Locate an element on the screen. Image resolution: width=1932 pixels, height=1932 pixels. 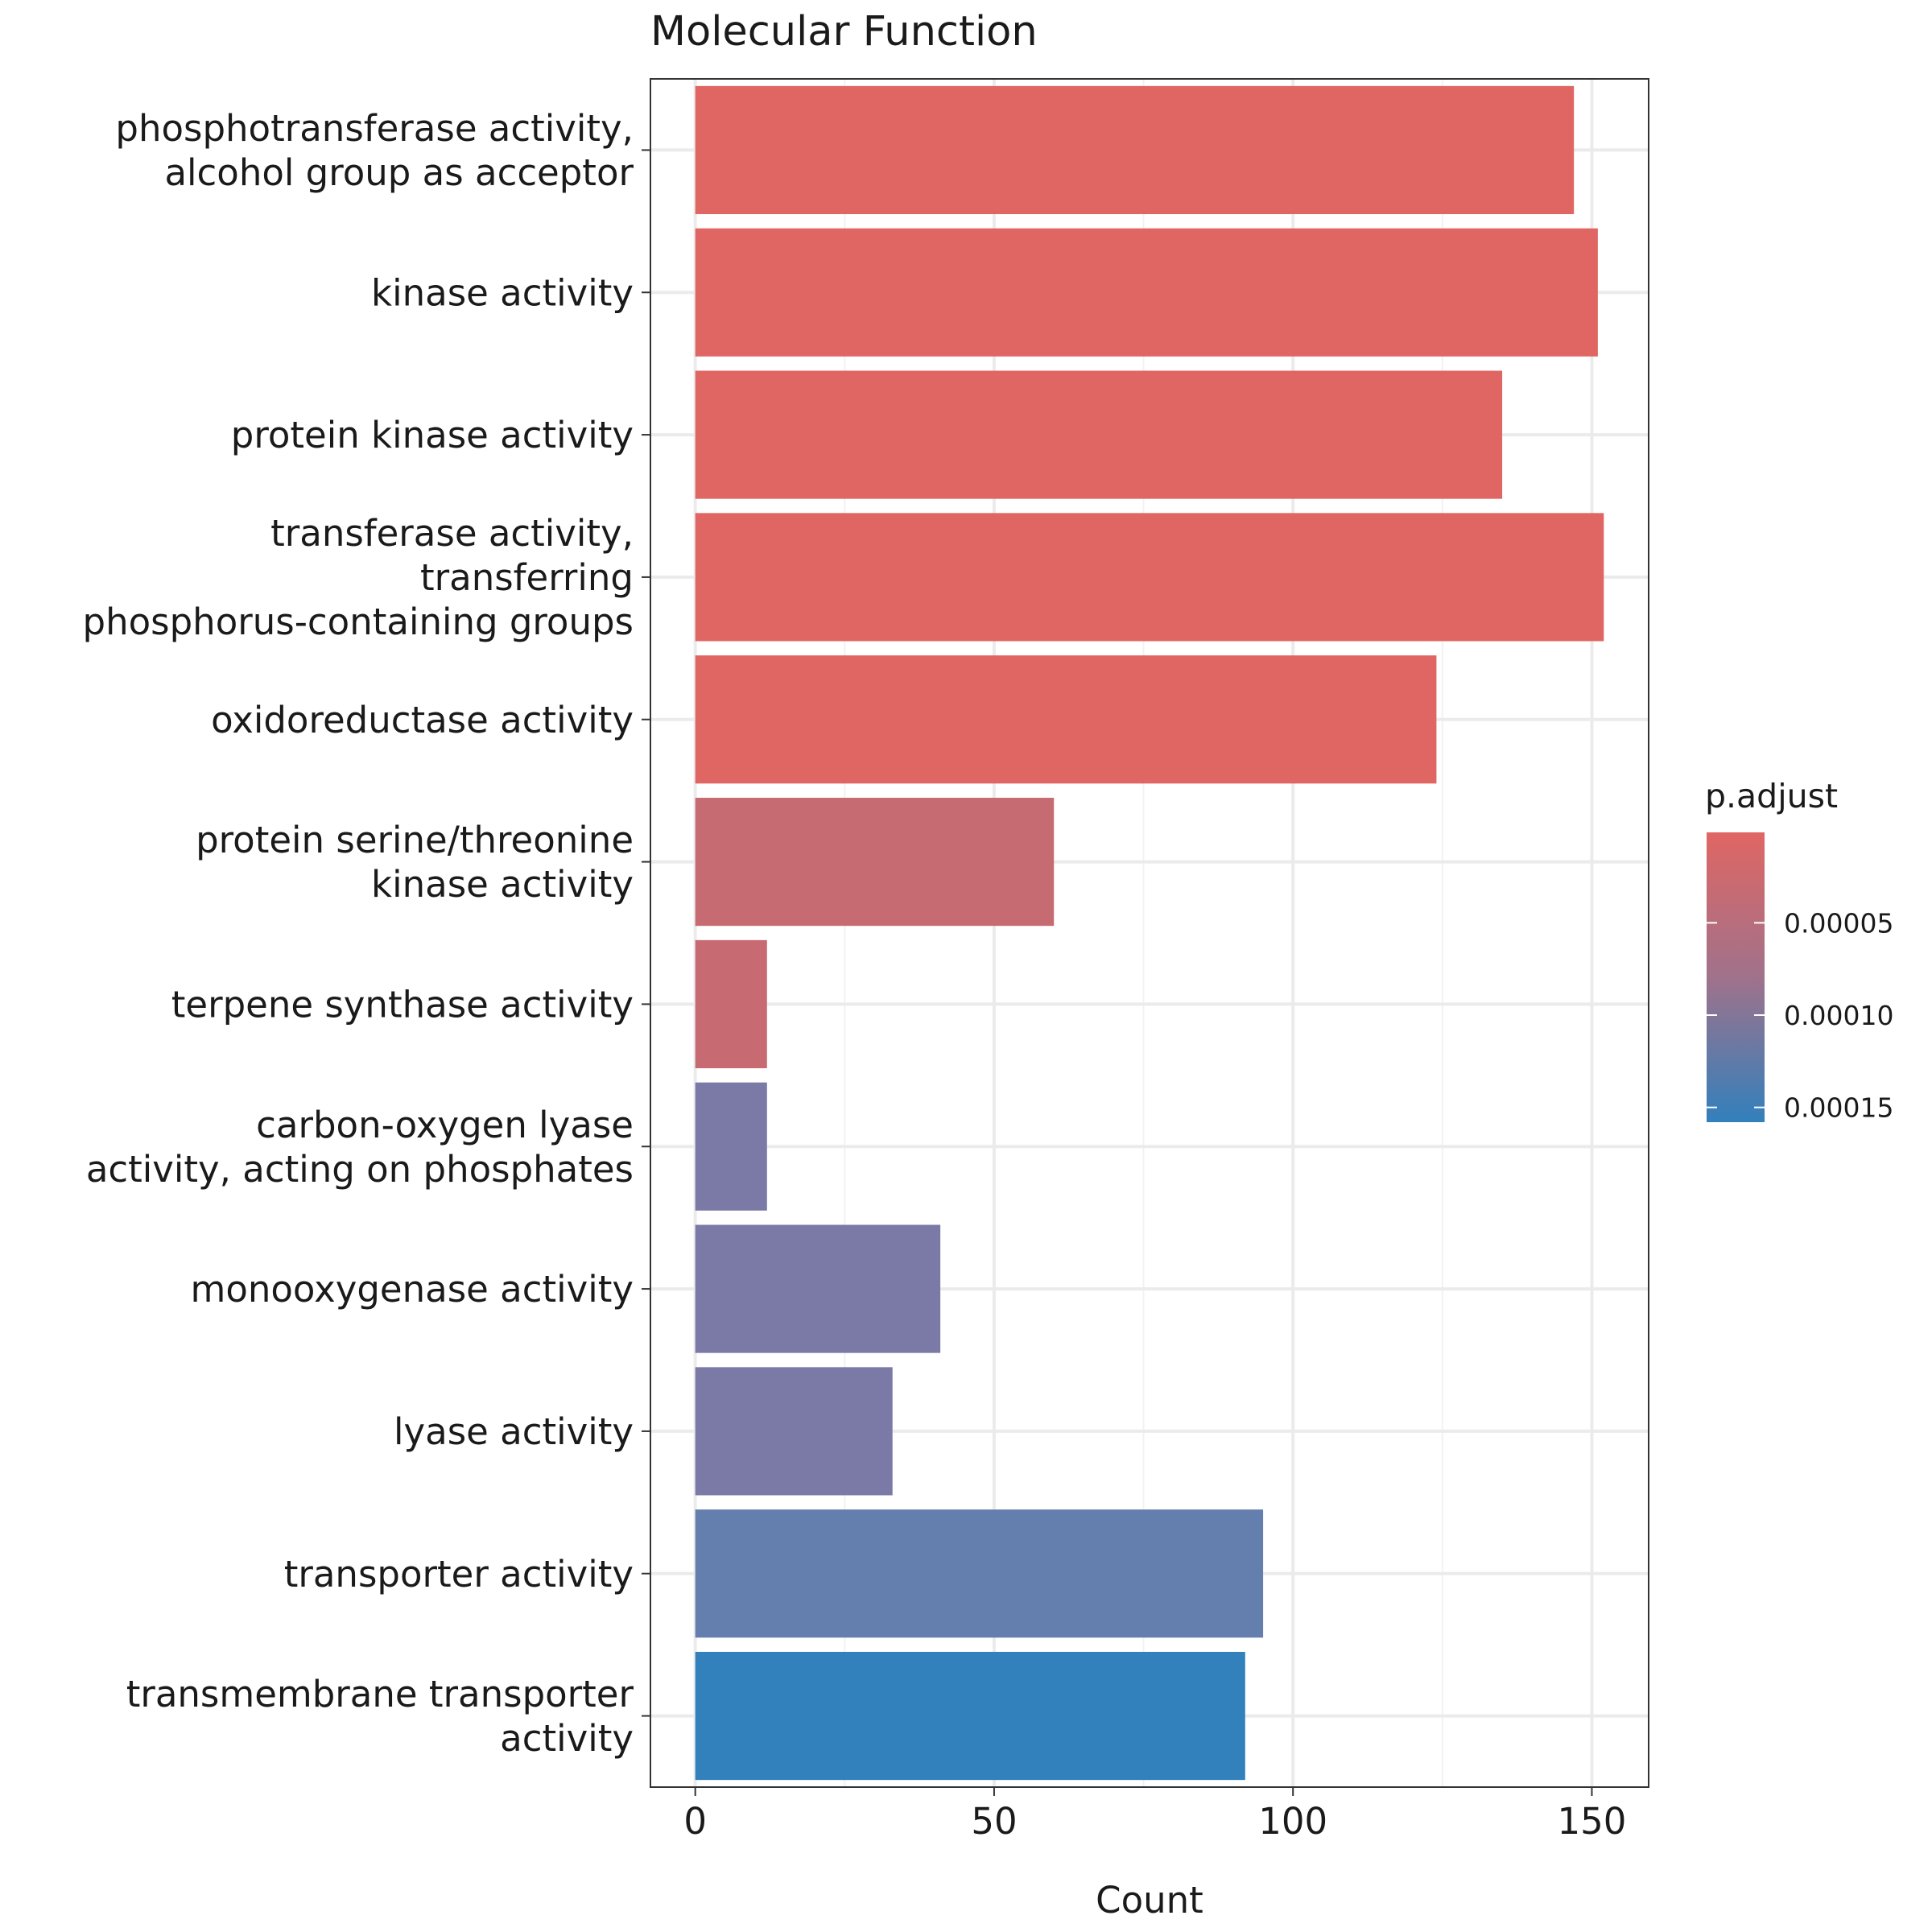
chart-title: Molecular Function is located at coordinates (844, 32).